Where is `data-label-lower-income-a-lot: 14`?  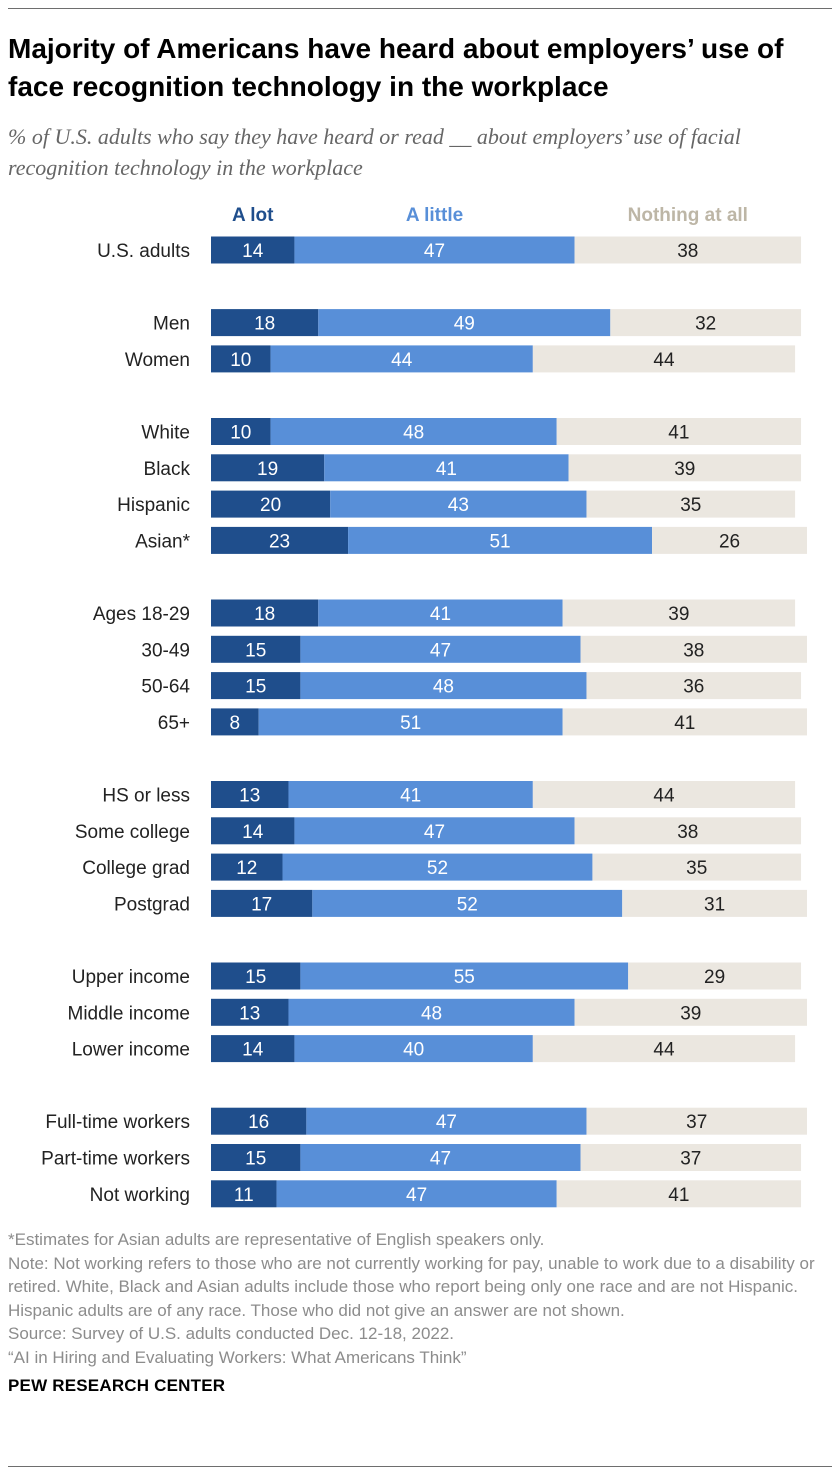 data-label-lower-income-a-lot: 14 is located at coordinates (253, 1050).